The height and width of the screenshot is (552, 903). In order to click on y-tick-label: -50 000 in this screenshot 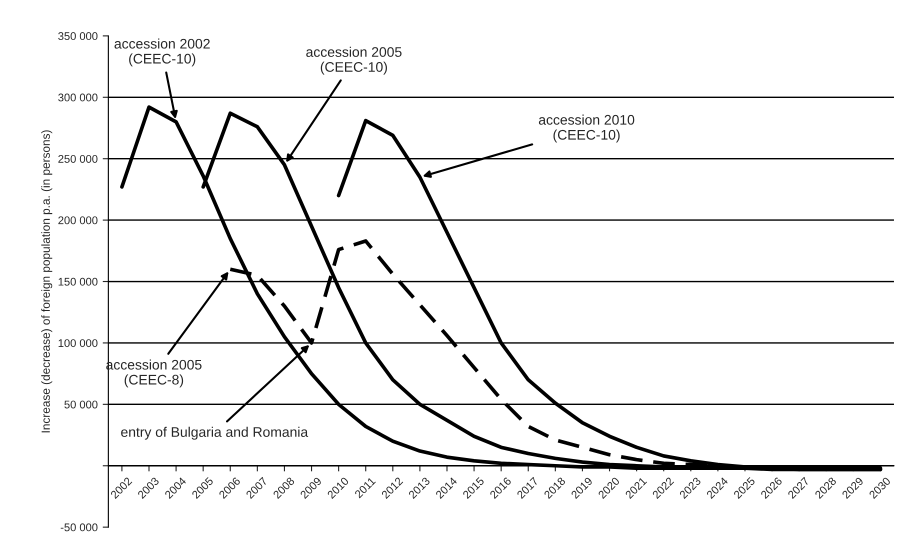, I will do `click(79, 527)`.